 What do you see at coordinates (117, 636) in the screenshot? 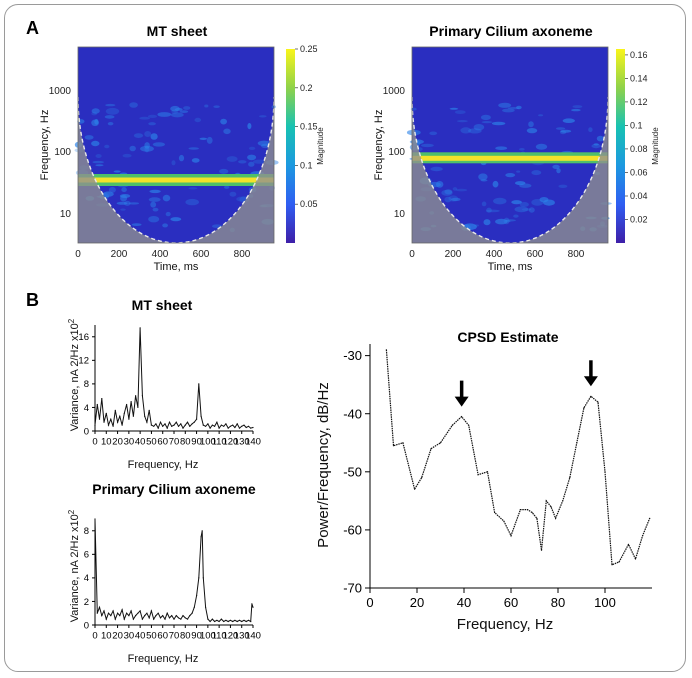
I see `x-tick-label: 20` at bounding box center [117, 636].